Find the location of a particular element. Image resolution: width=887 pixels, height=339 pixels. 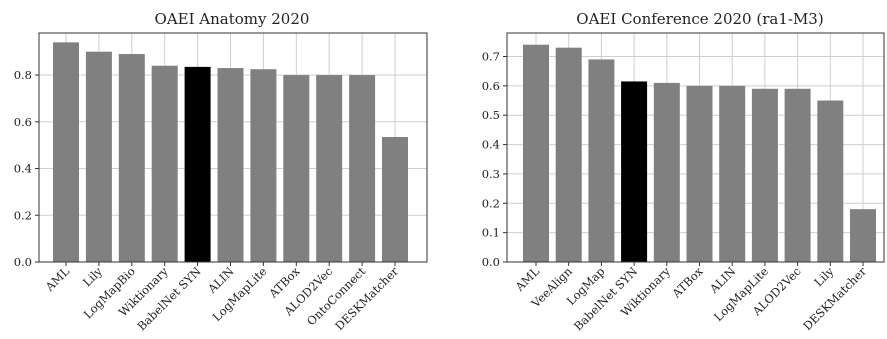

chart-title: OAEI Conference 2020 (ra1-M3) is located at coordinates (699, 19).